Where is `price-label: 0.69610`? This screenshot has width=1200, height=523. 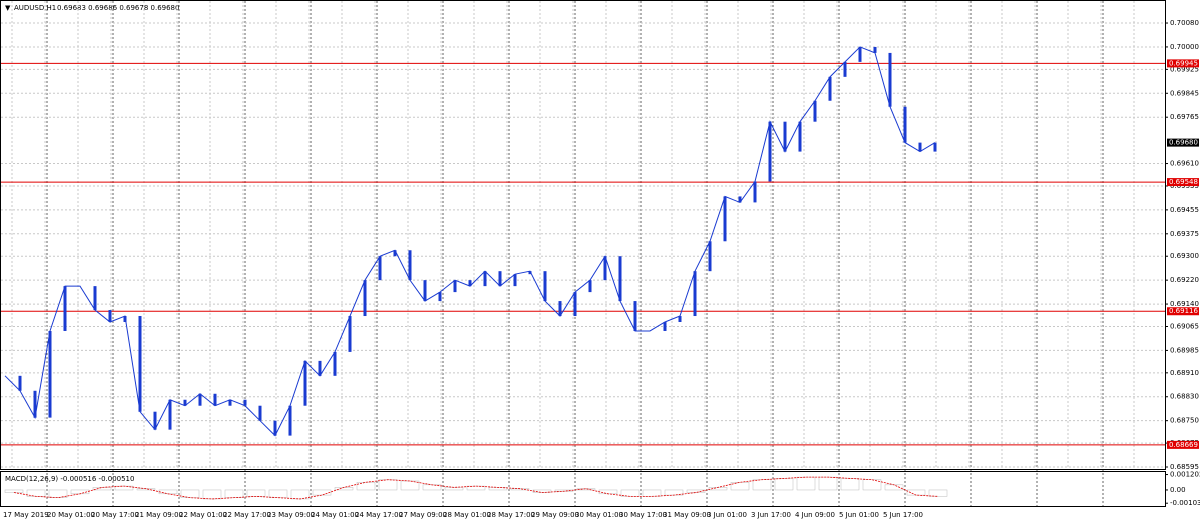 price-label: 0.69610 is located at coordinates (1184, 164).